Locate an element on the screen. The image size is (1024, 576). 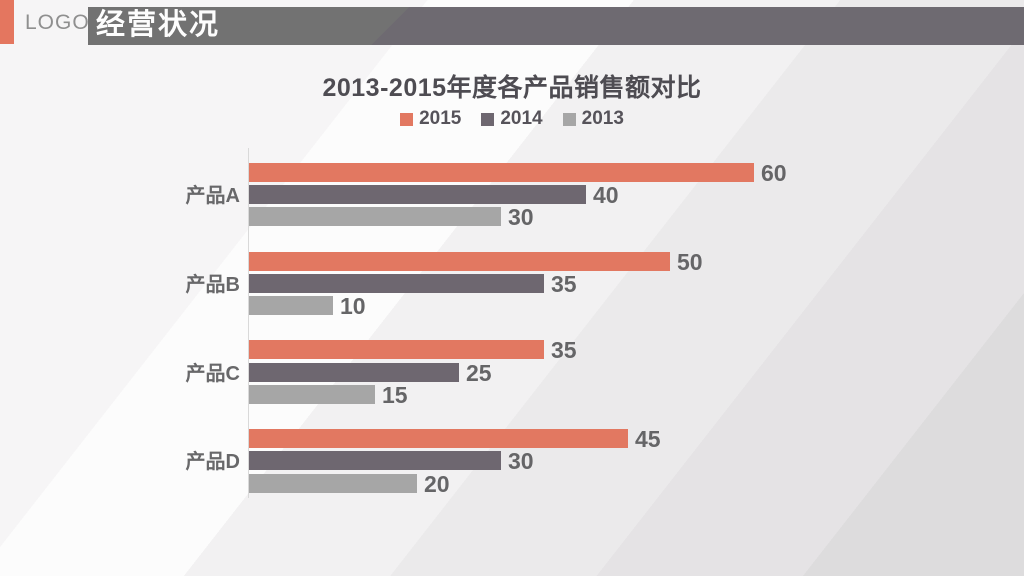
legend-item: 2013 is located at coordinates (593, 119).